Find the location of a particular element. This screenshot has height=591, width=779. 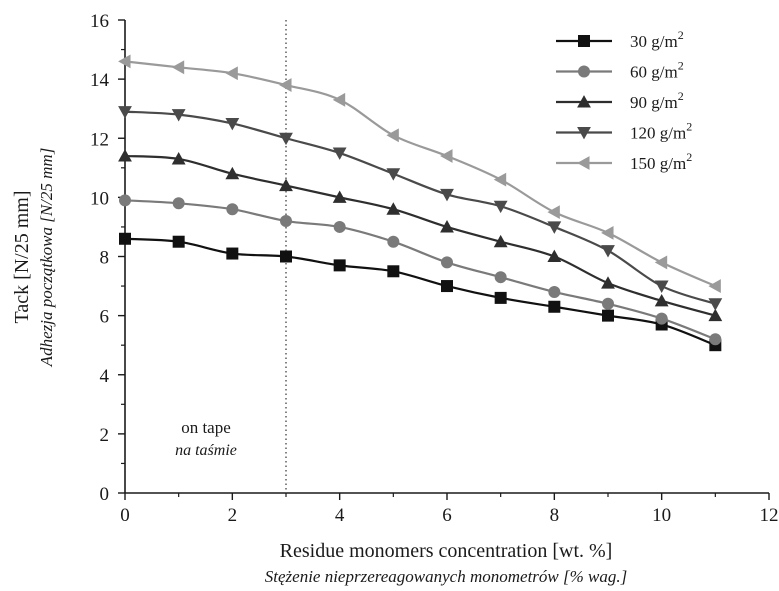

legend-label: 90 g/m2 is located at coordinates (657, 100).